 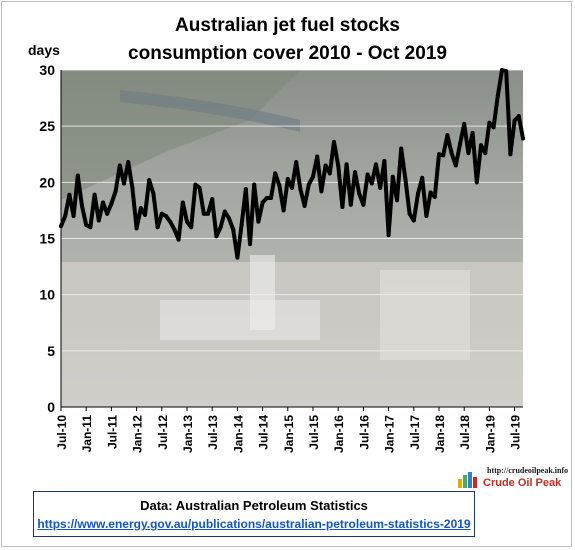 I want to click on x-tick-label: Jan-18, so click(x=440, y=434).